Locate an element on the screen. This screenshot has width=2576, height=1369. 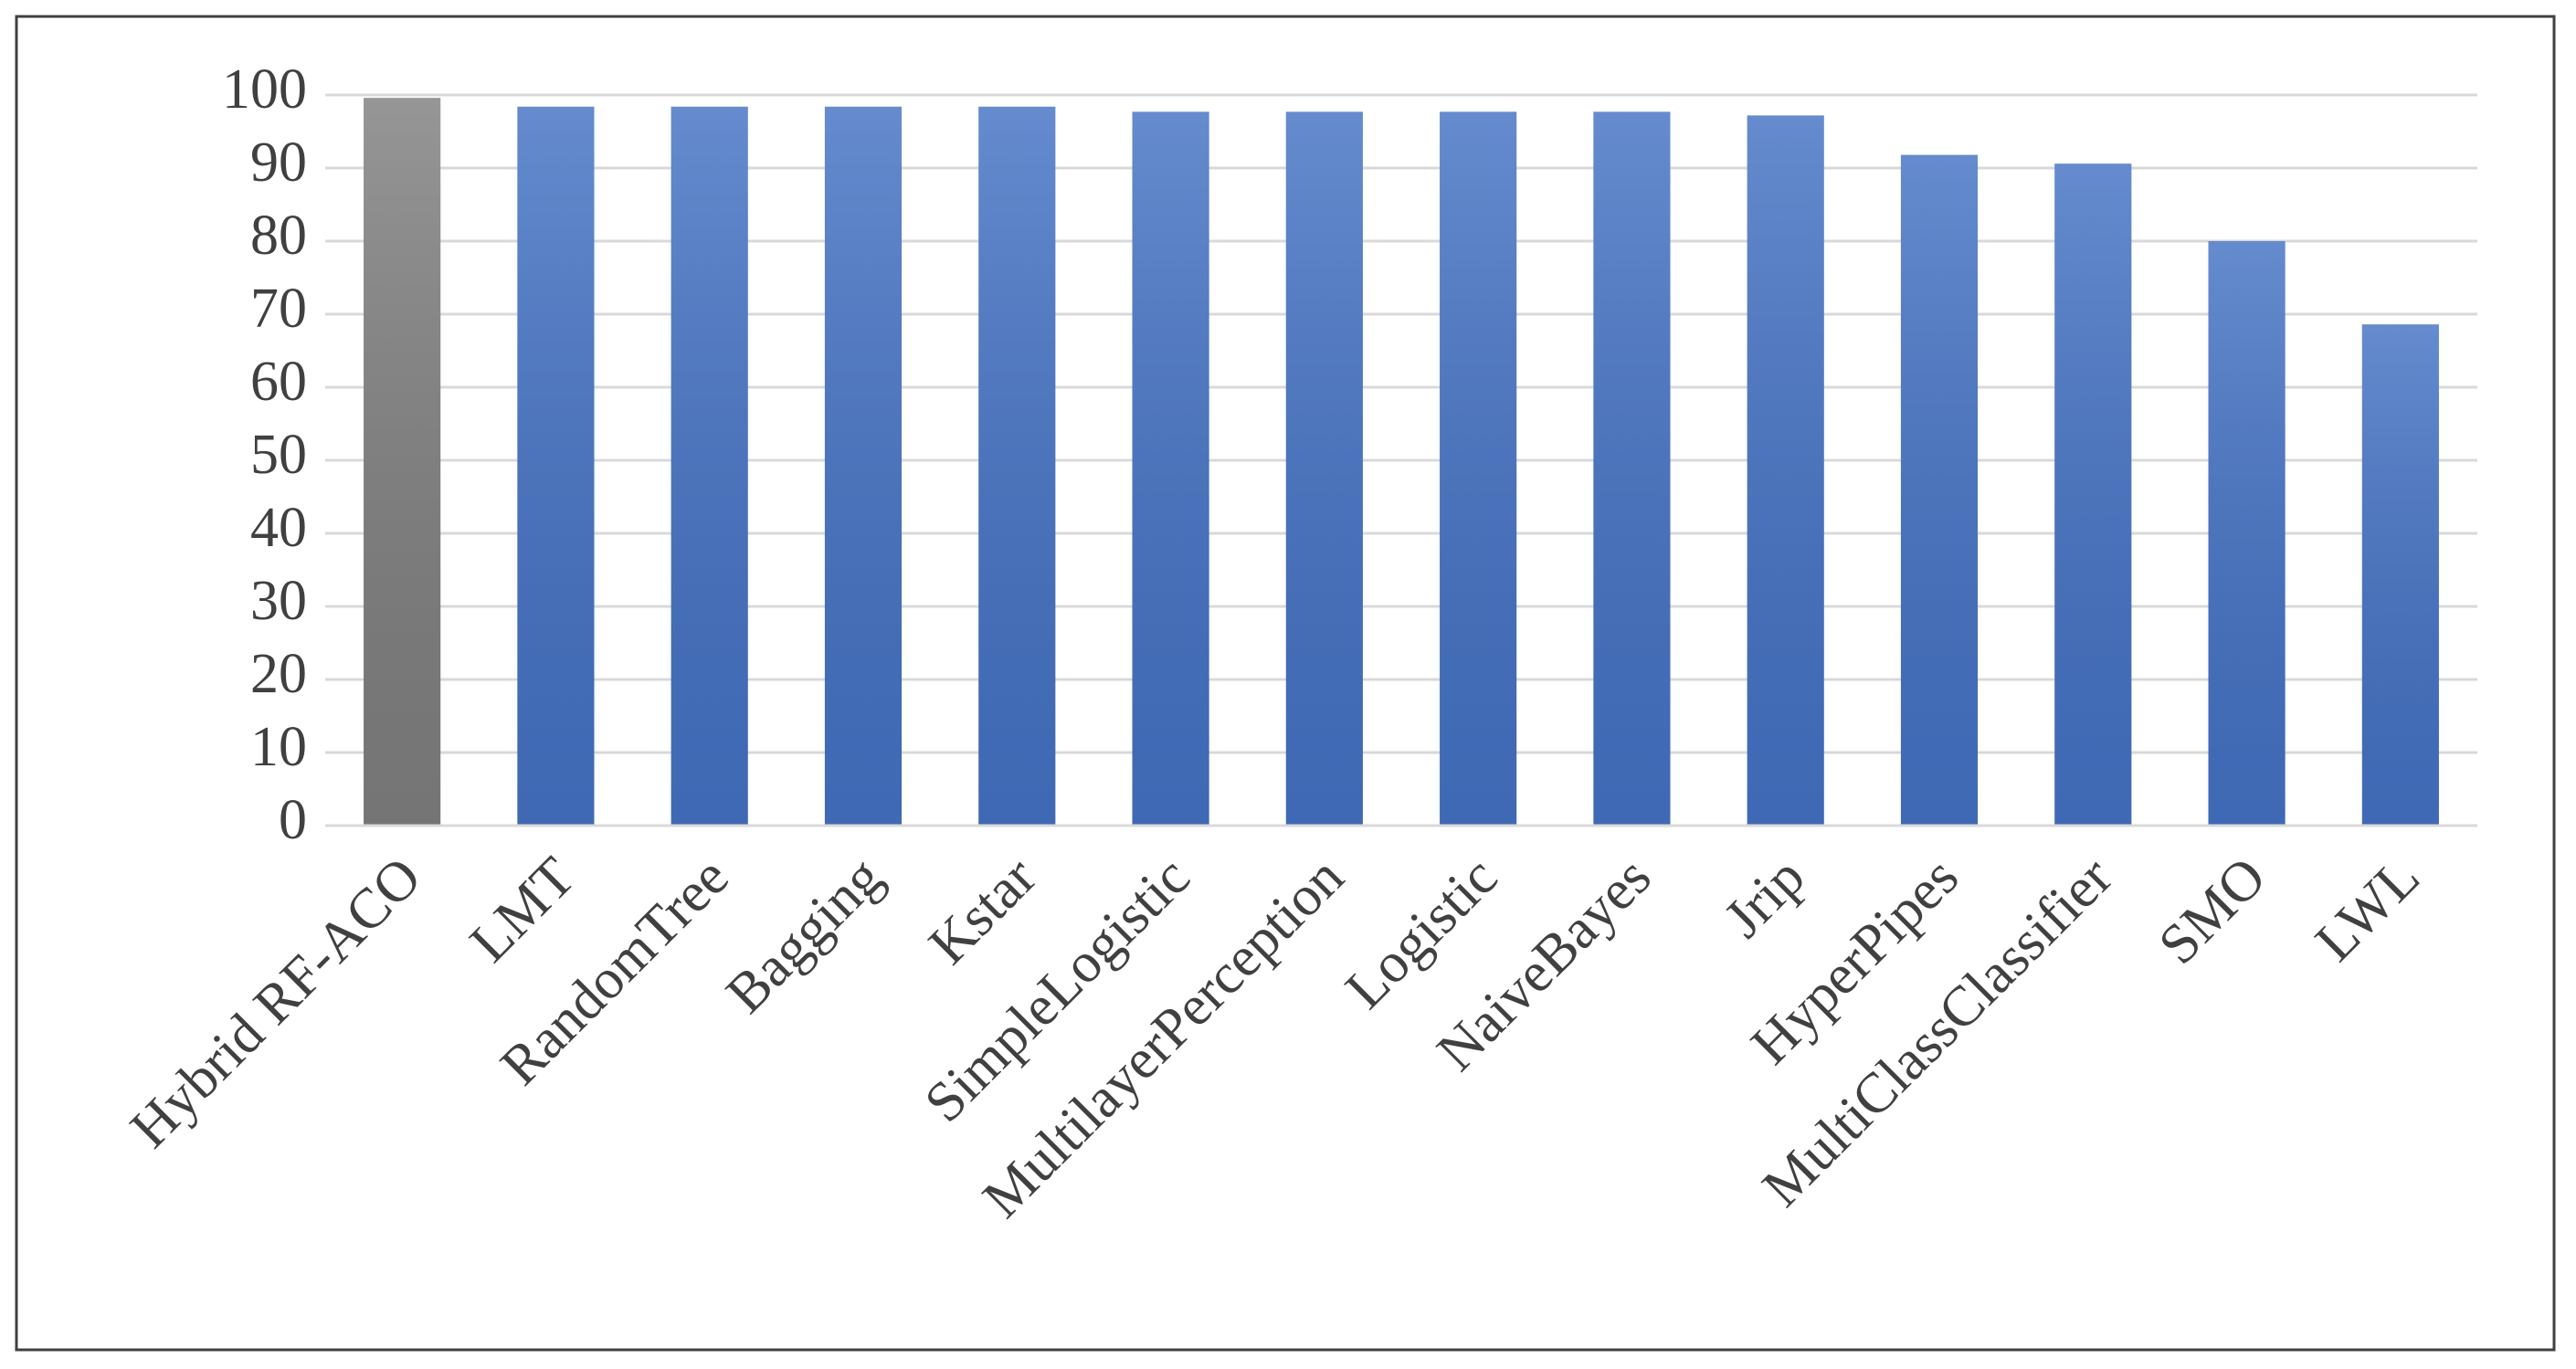
y-tick-label: 30 is located at coordinates (278, 601).